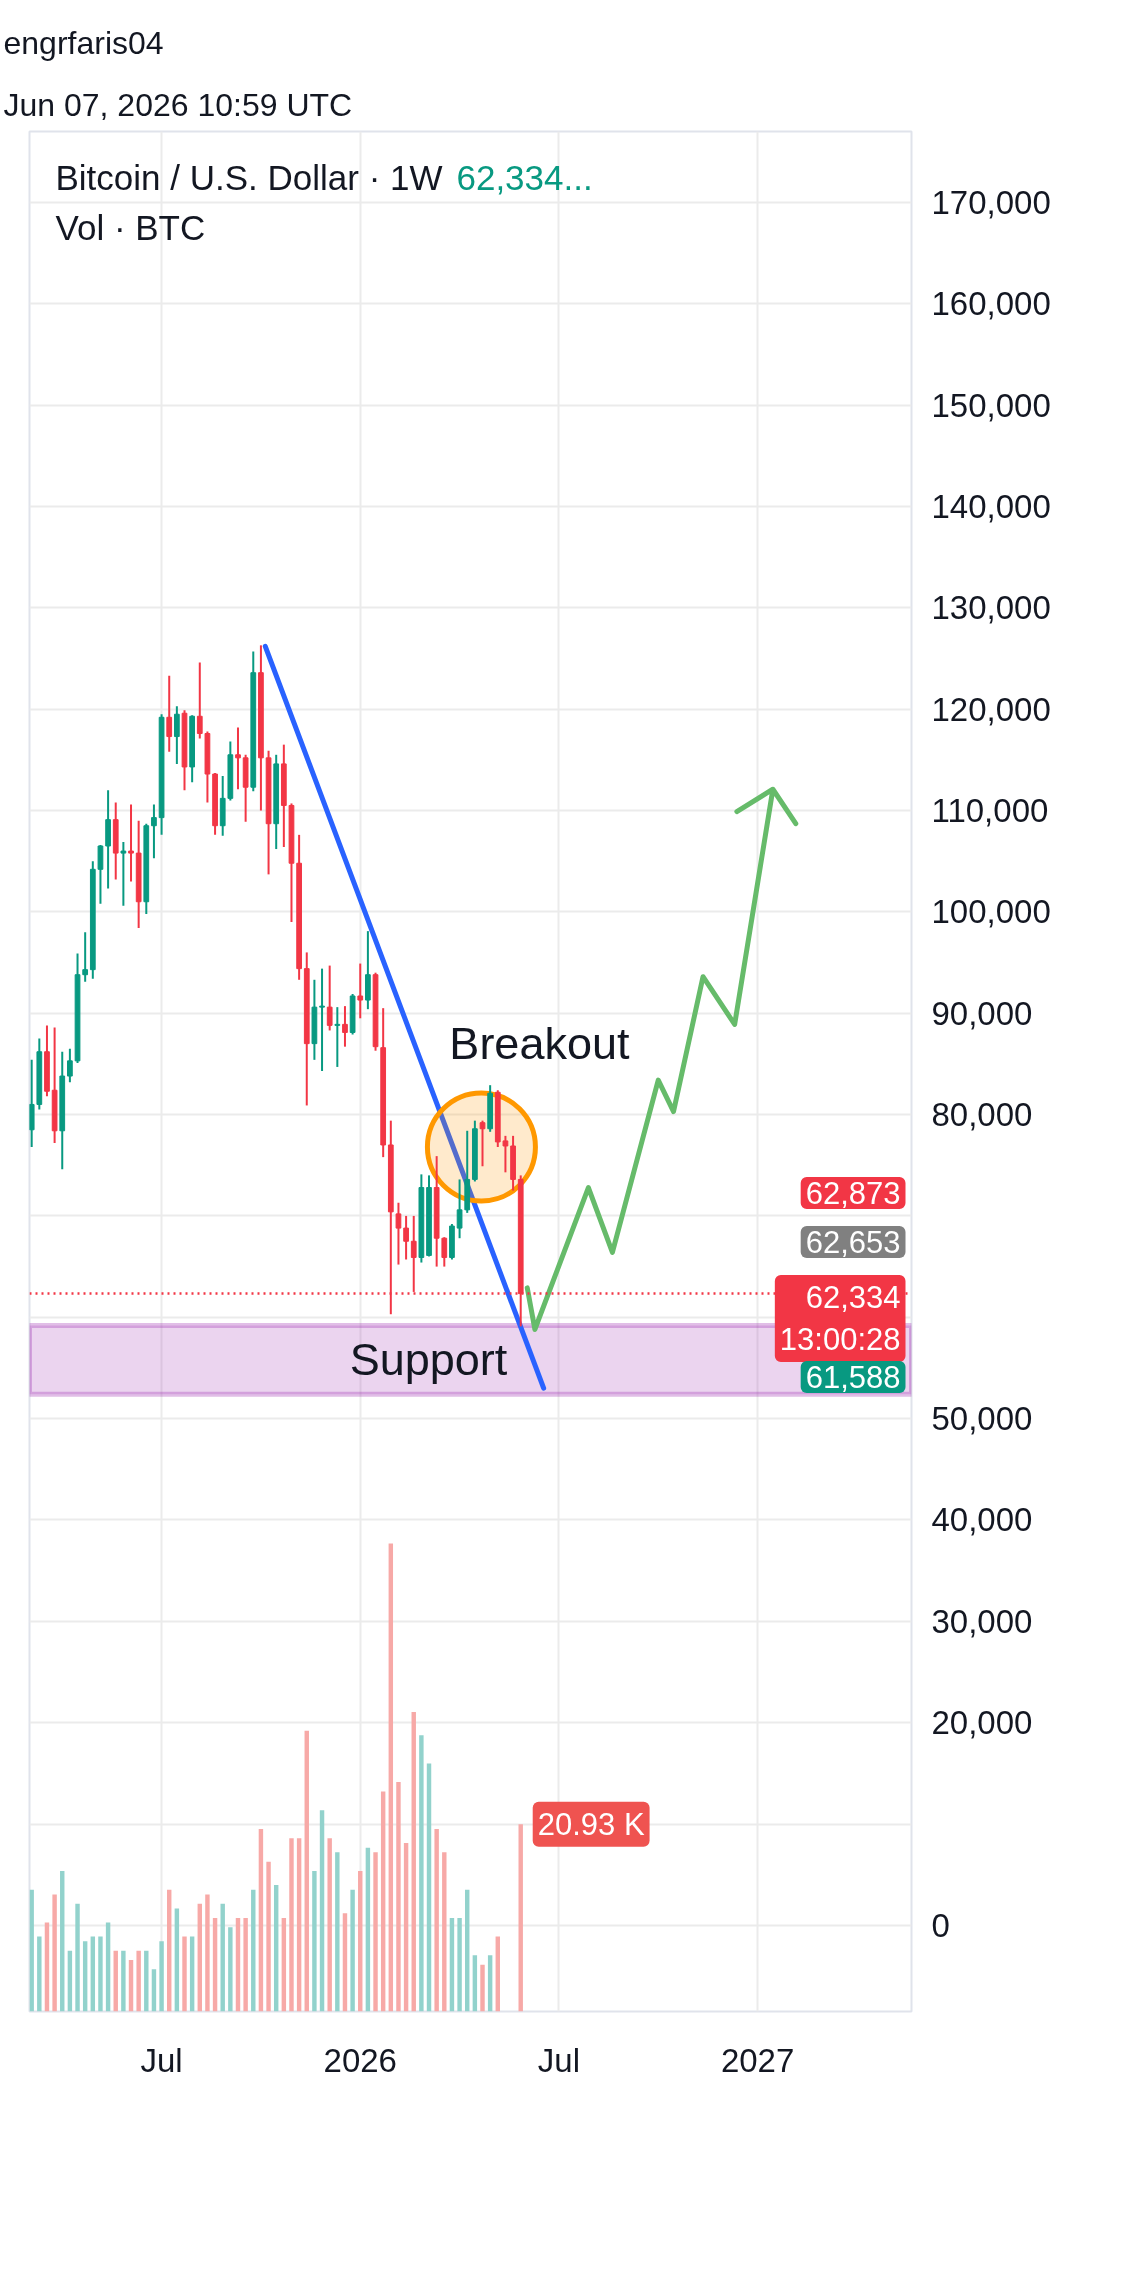 Image resolution: width=1140 pixels, height=2277 pixels. I want to click on y-tick-label: 30,000, so click(982, 1621).